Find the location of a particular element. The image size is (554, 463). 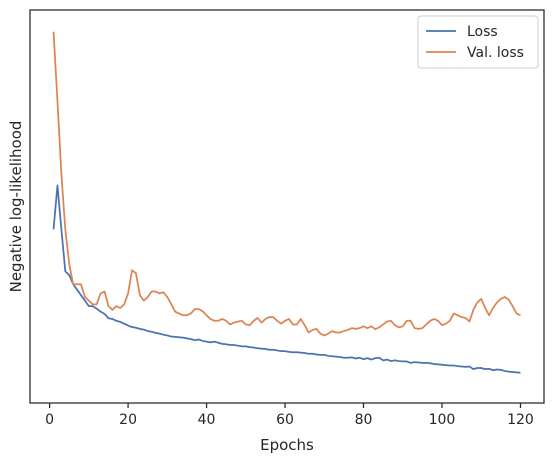

x-tick-label: 80 is located at coordinates (364, 420).